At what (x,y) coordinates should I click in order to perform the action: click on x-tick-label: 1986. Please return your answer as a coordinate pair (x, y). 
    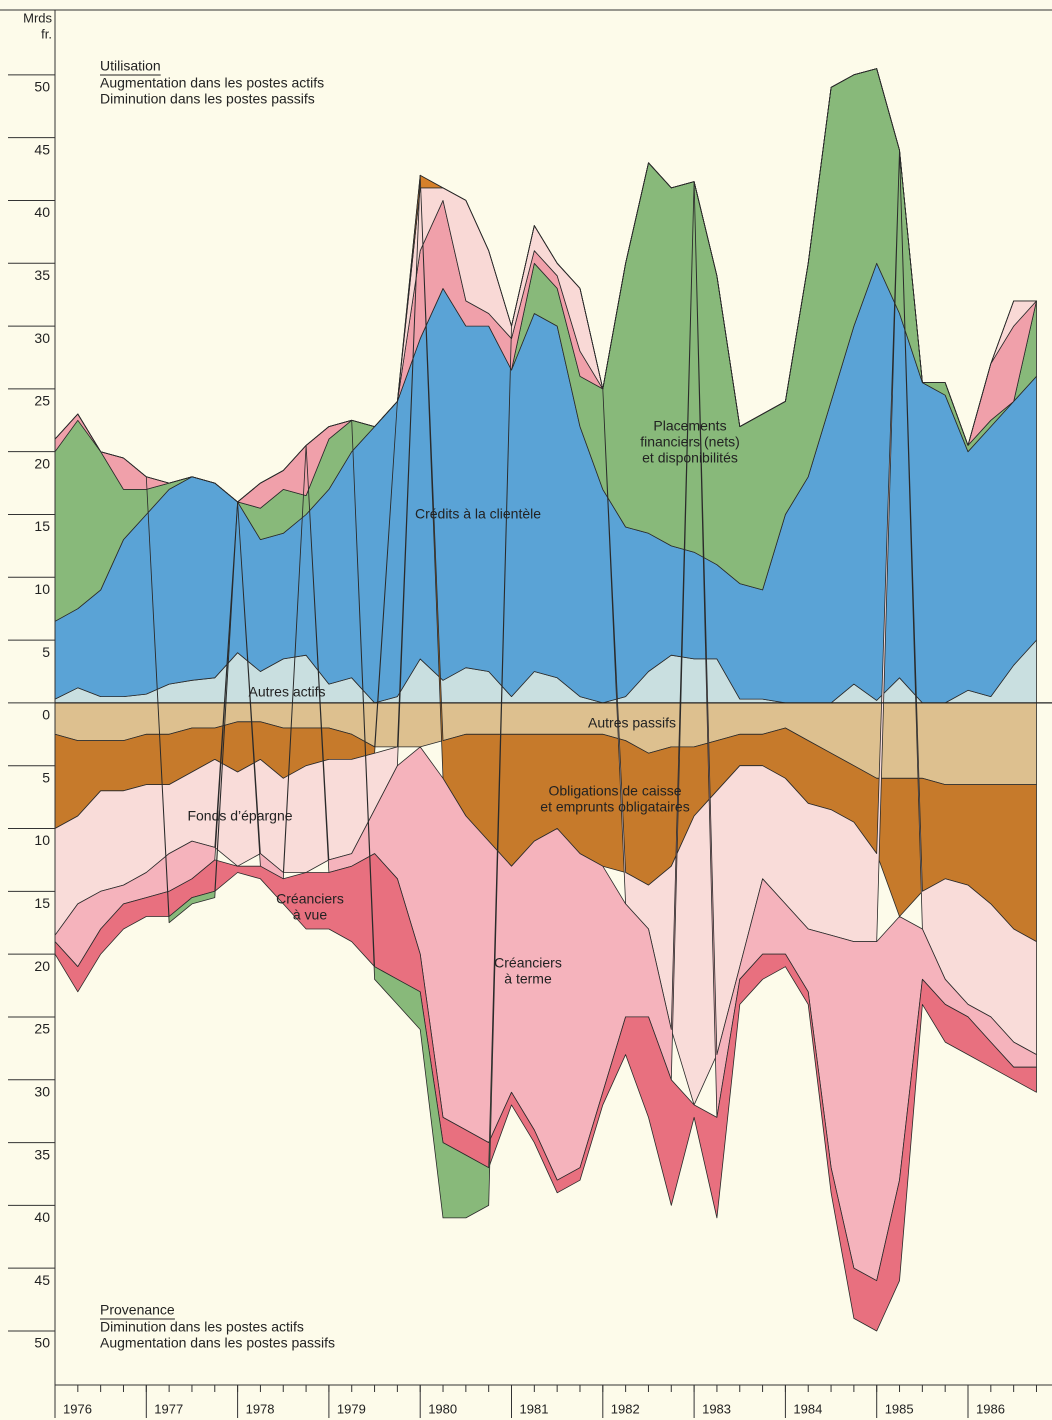
    Looking at the image, I should click on (990, 1408).